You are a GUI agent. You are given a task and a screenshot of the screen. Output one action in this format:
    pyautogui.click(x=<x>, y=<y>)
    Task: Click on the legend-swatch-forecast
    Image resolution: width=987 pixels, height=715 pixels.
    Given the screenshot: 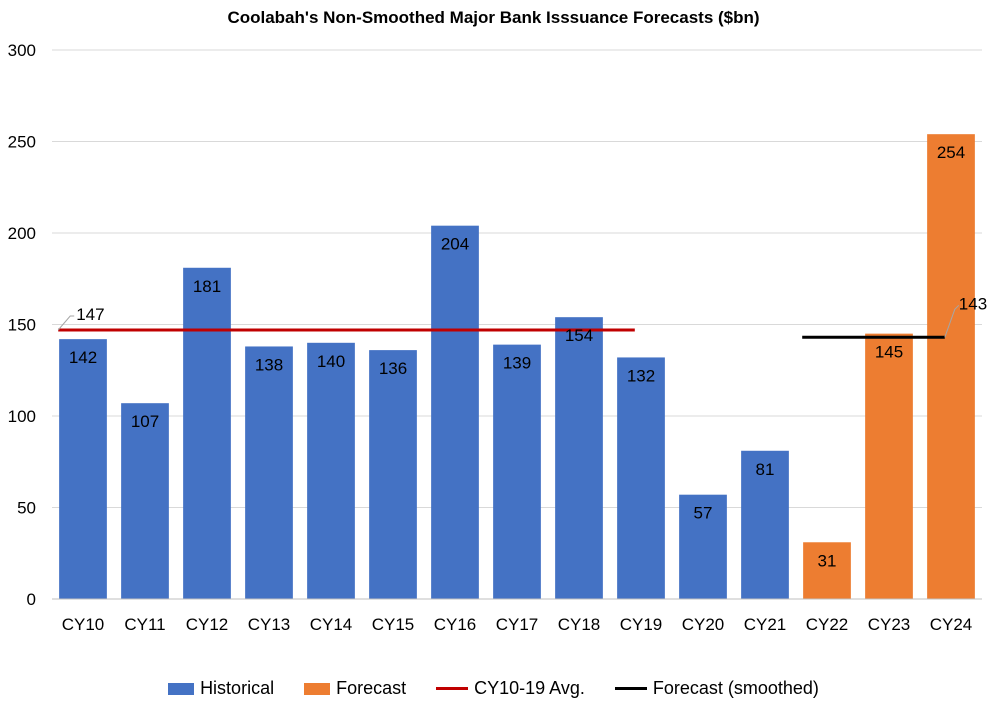 What is the action you would take?
    pyautogui.click(x=317, y=688)
    